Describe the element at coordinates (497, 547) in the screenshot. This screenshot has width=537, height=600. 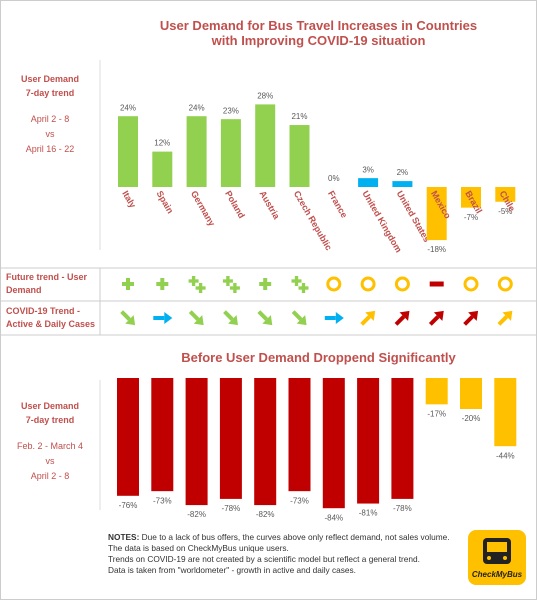
I see `logo-window` at that location.